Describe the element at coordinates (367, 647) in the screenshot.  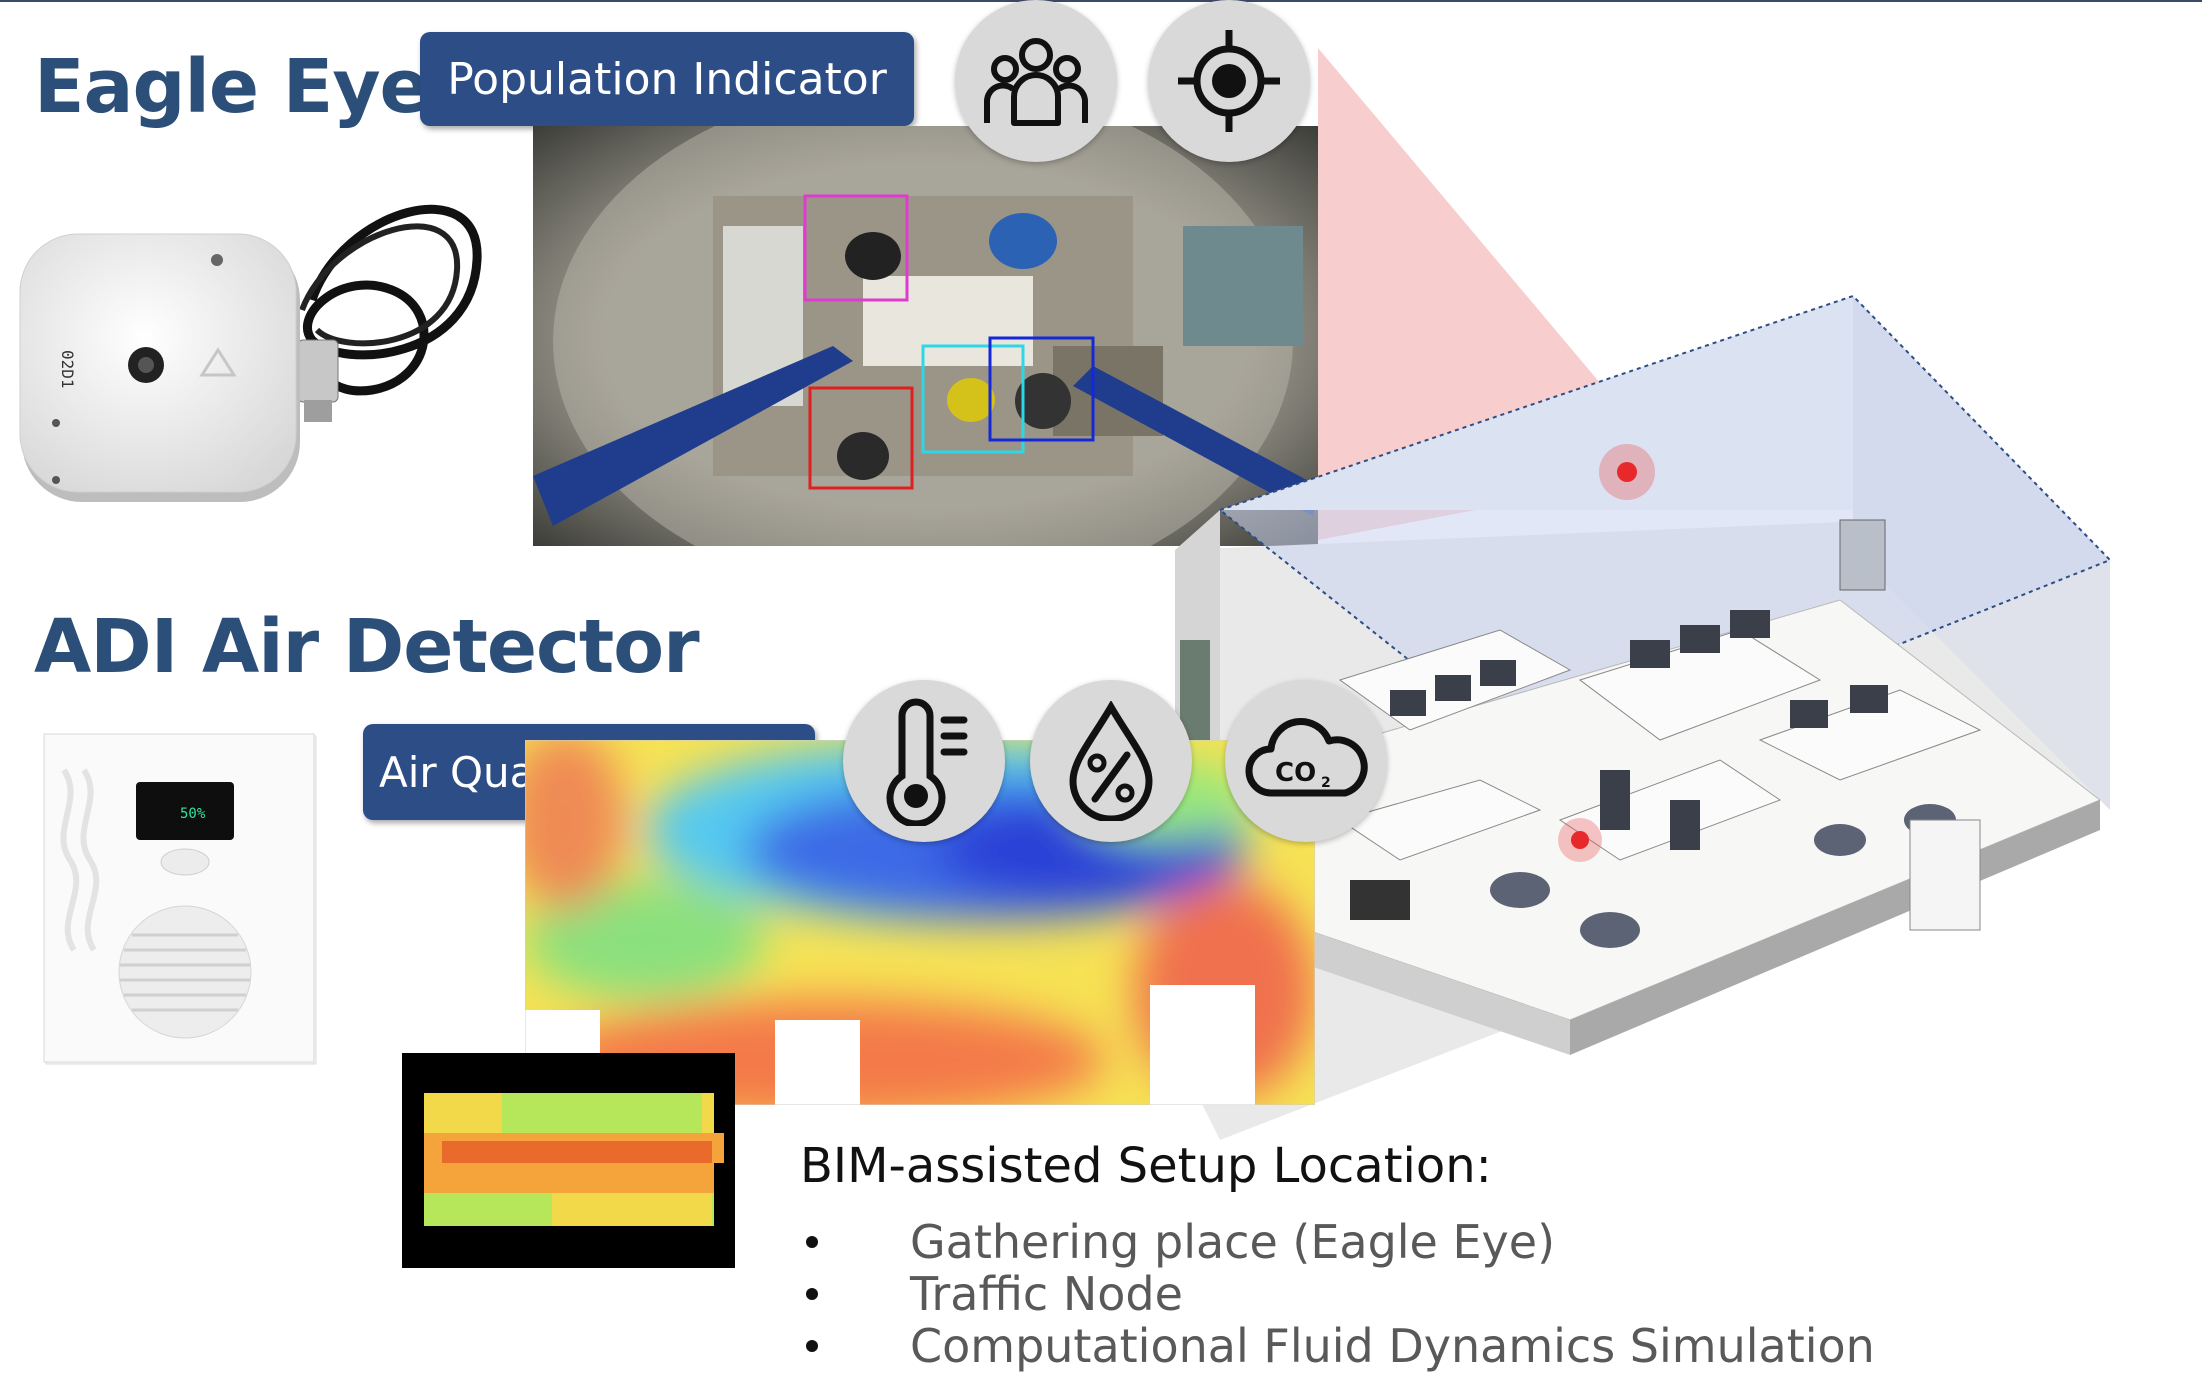
I see `air-detector-title: ADI Air Detector` at that location.